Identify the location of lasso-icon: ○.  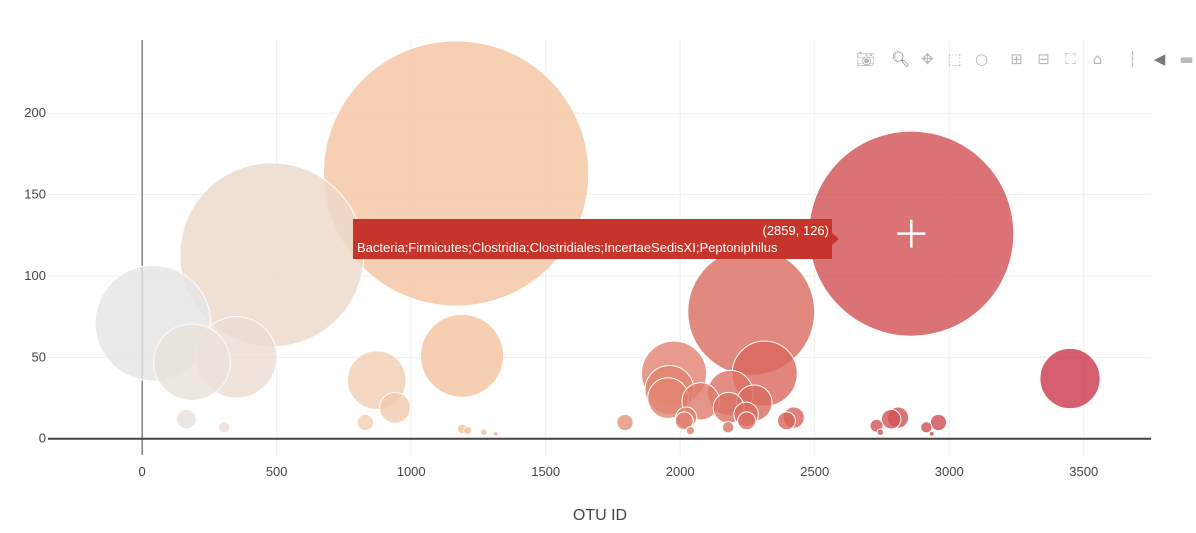
(981, 59).